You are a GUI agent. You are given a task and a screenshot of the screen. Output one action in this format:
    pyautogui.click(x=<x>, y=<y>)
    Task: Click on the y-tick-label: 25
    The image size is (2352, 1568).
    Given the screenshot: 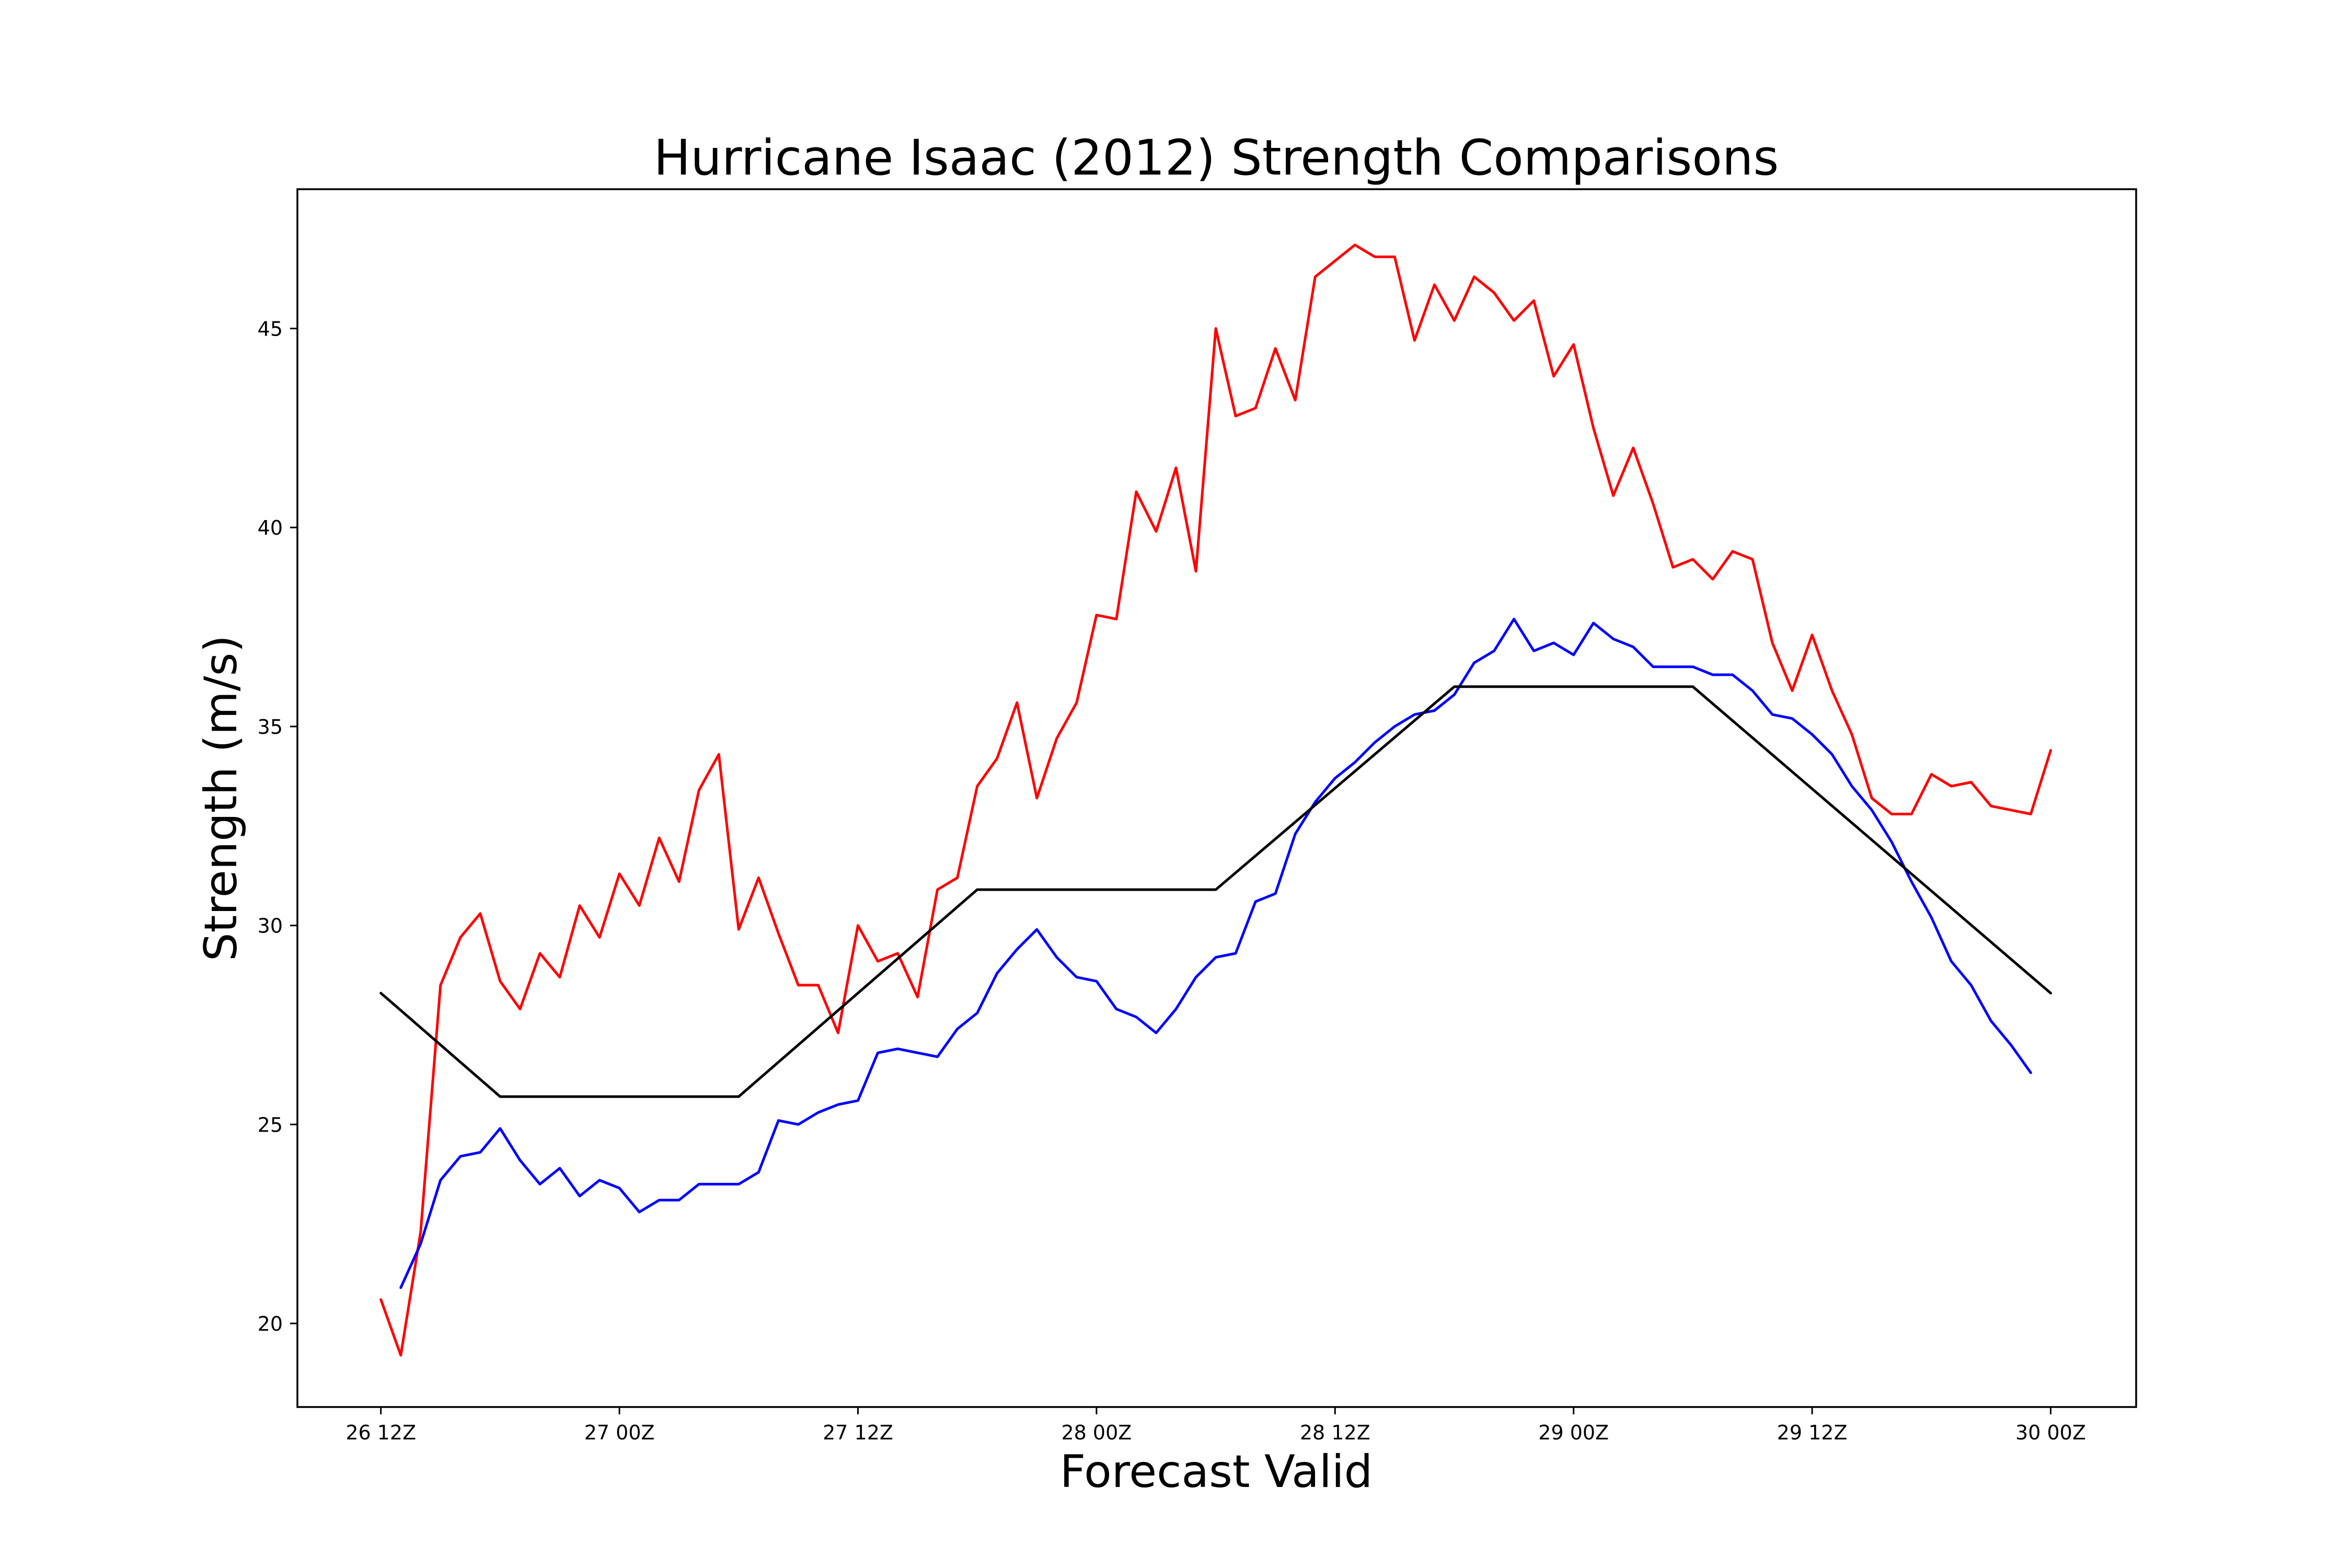 What is the action you would take?
    pyautogui.click(x=270, y=1124)
    